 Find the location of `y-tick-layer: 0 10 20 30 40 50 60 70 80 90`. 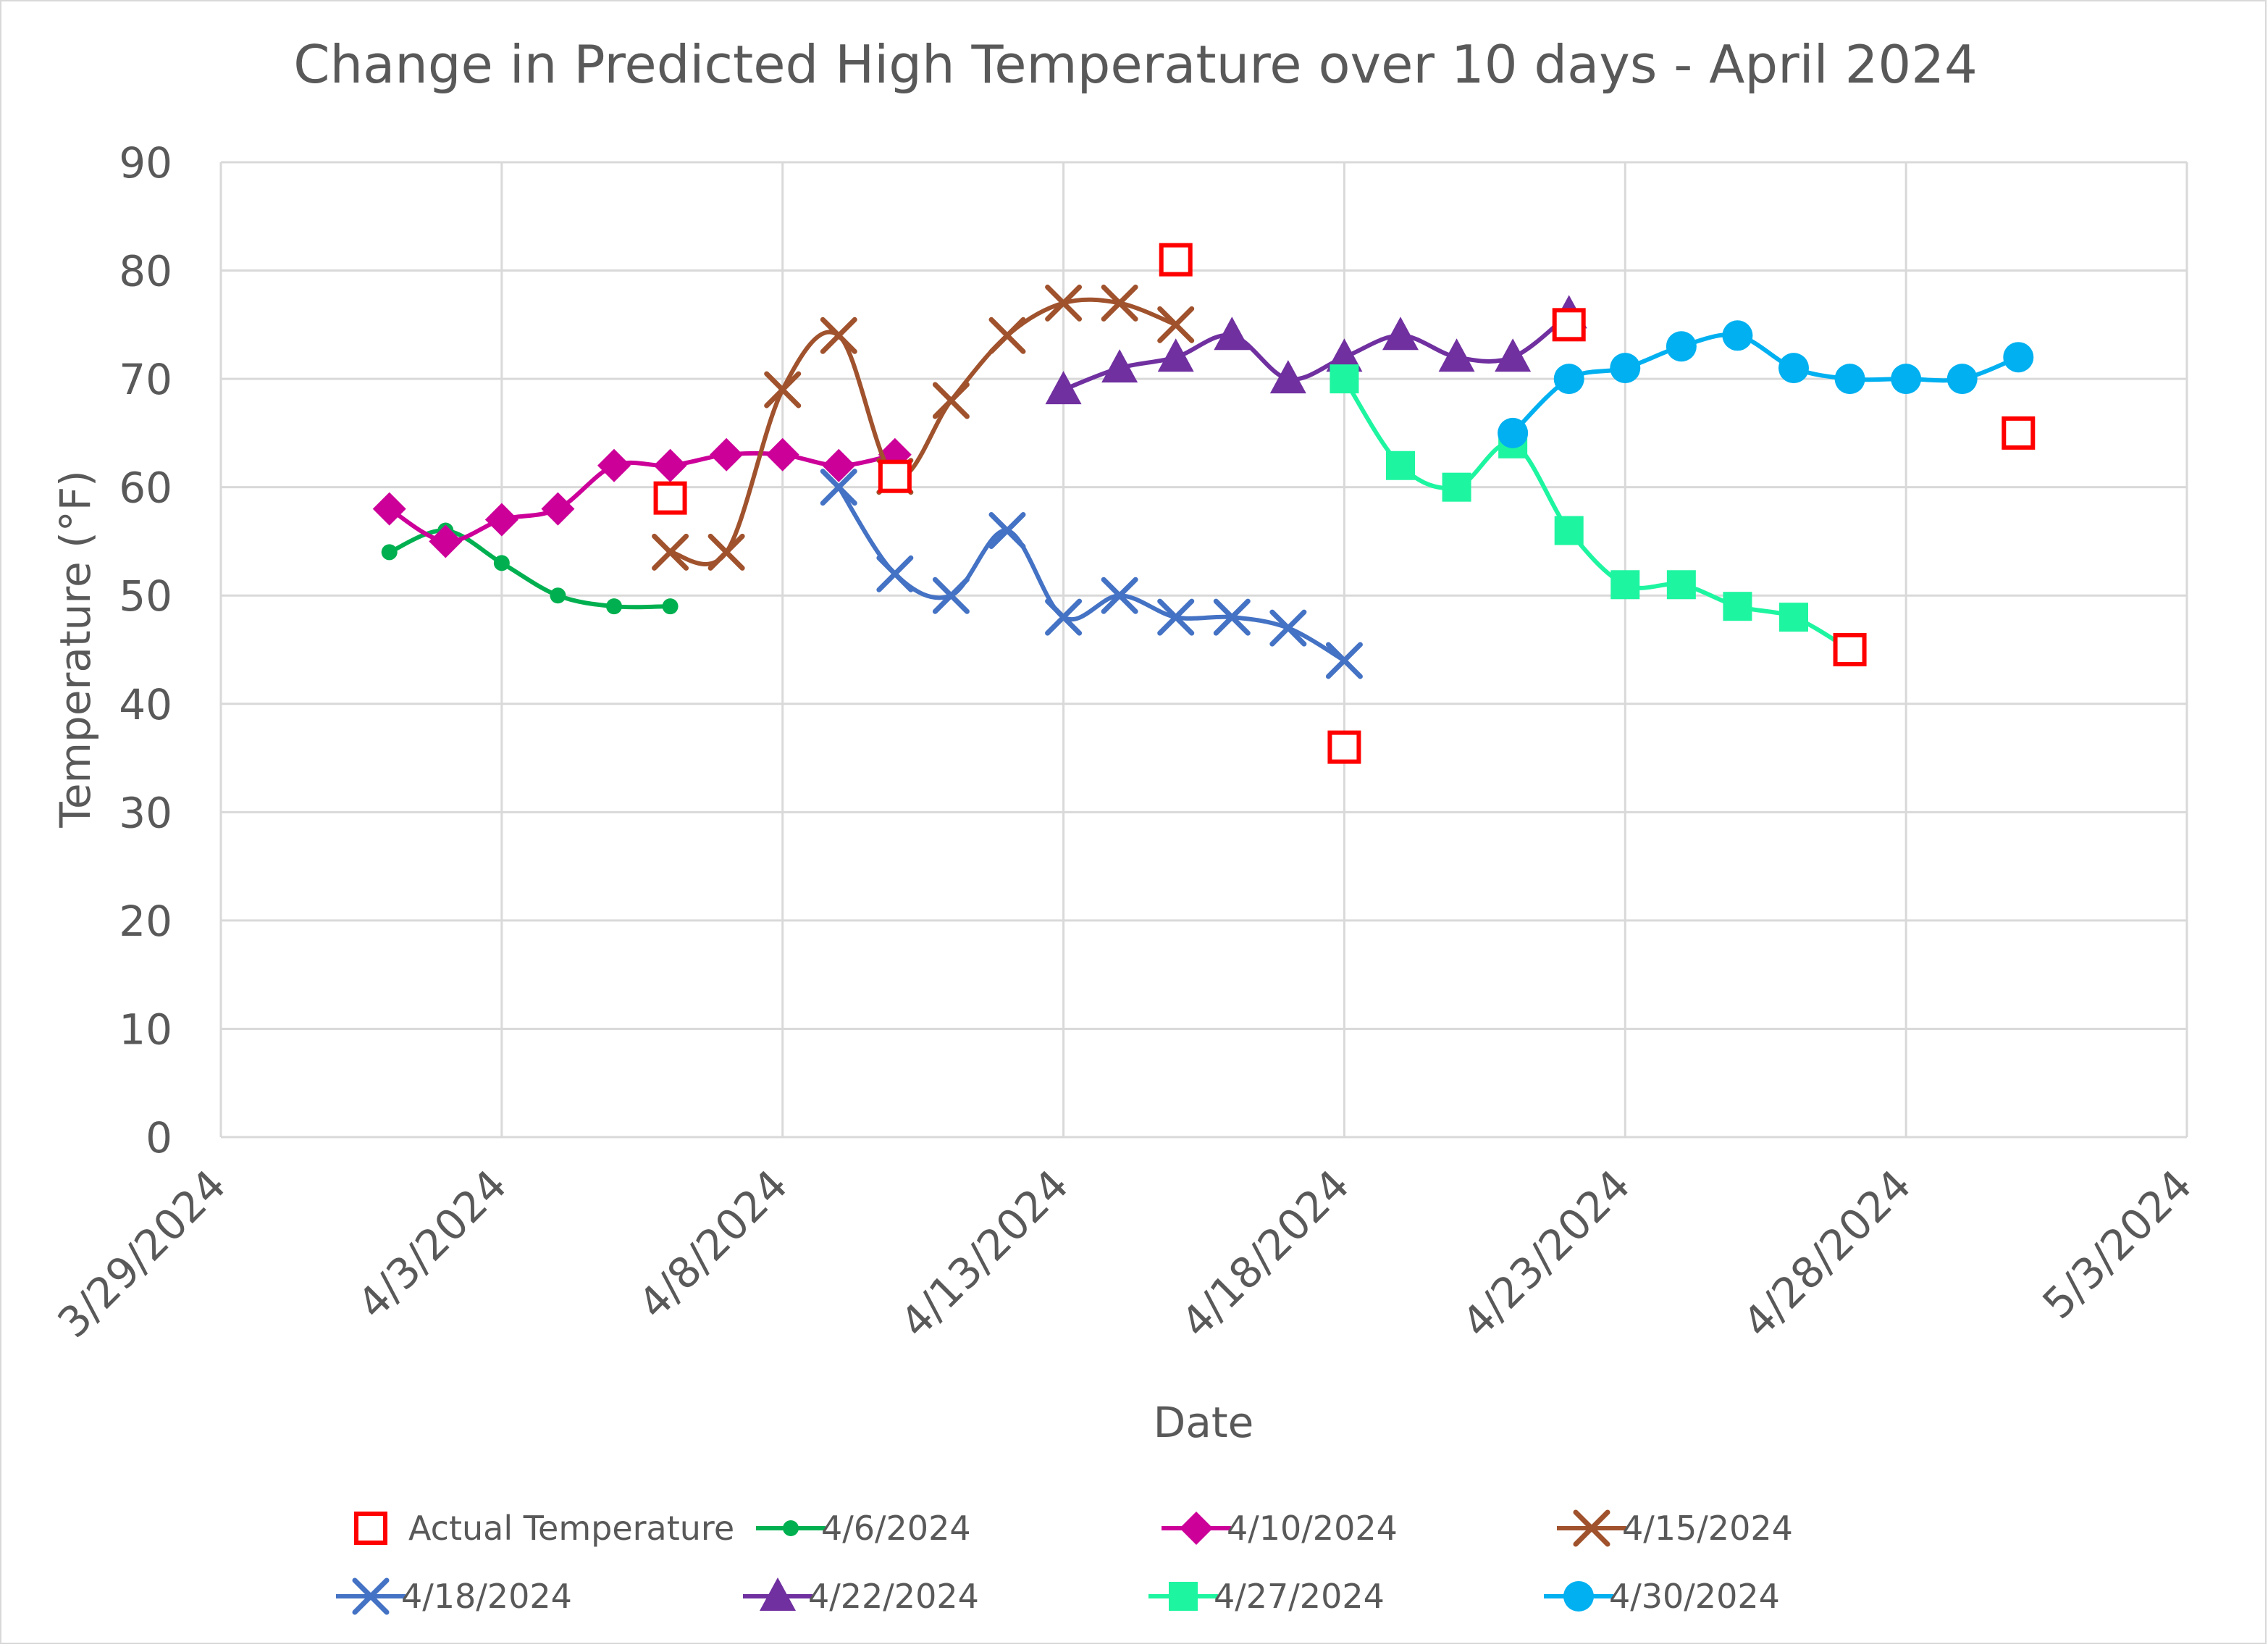

y-tick-layer: 0 10 20 30 40 50 60 70 80 90 is located at coordinates (145, 650).